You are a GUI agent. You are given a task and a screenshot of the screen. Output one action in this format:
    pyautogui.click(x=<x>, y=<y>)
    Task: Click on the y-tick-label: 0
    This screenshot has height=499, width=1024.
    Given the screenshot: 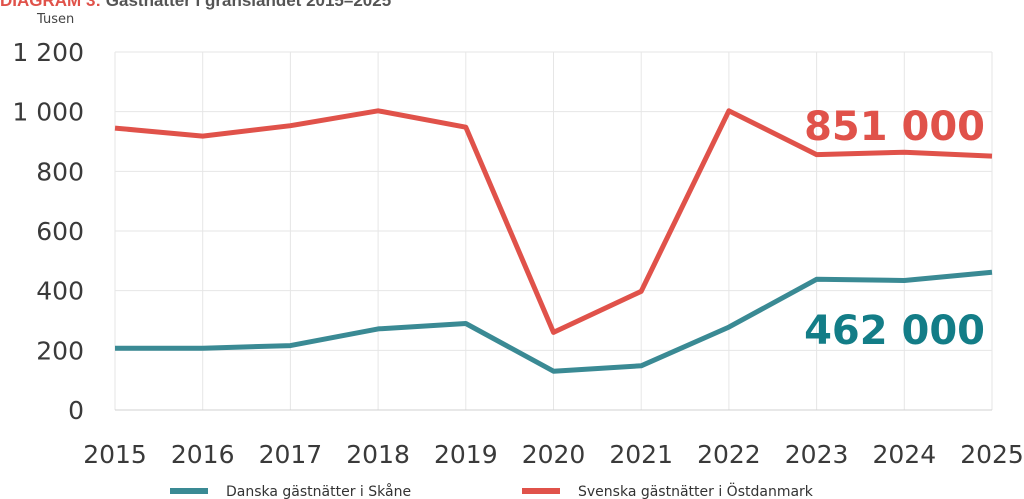 What is the action you would take?
    pyautogui.click(x=76, y=410)
    